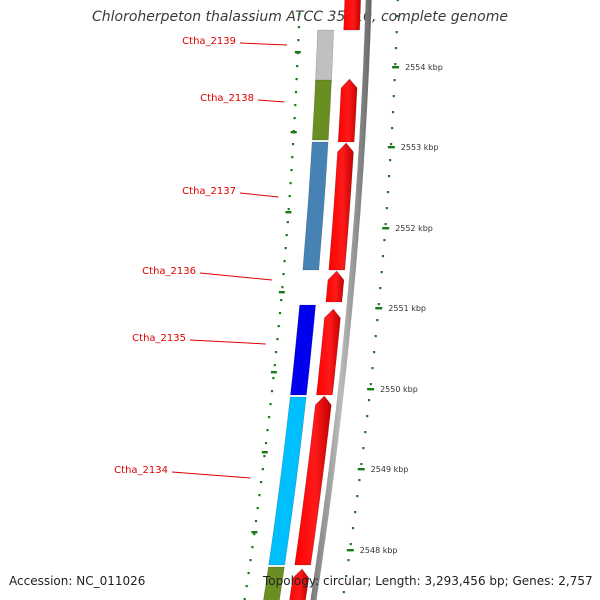 The image size is (600, 600). I want to click on gene-continuation, so click(273, 583).